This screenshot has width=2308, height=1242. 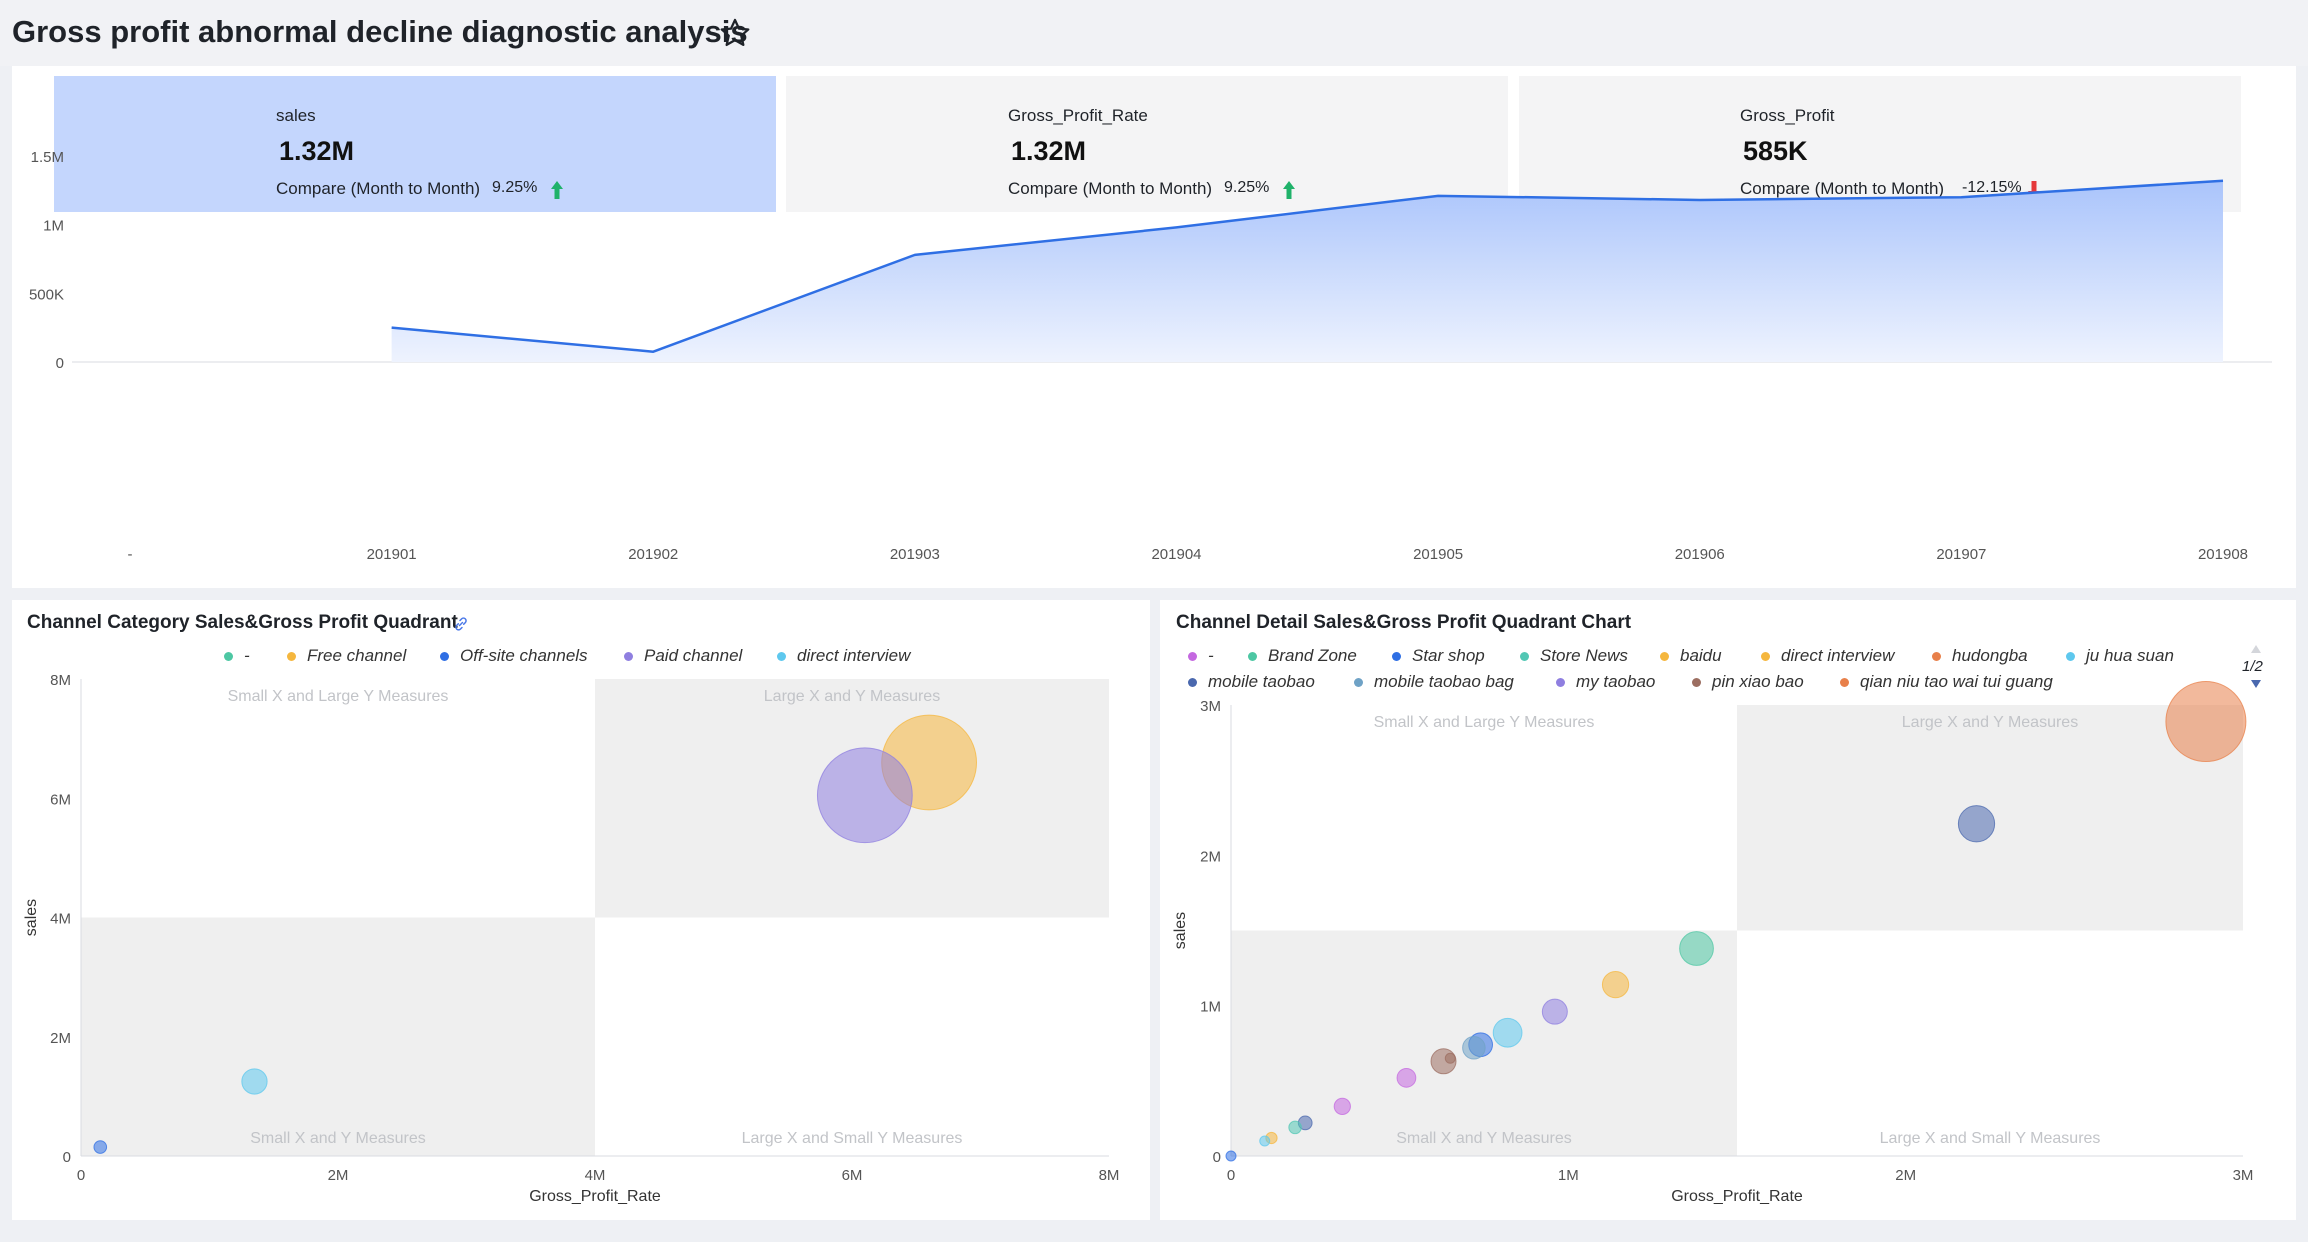 I want to click on quadrant-bottom-left, so click(x=338, y=1036).